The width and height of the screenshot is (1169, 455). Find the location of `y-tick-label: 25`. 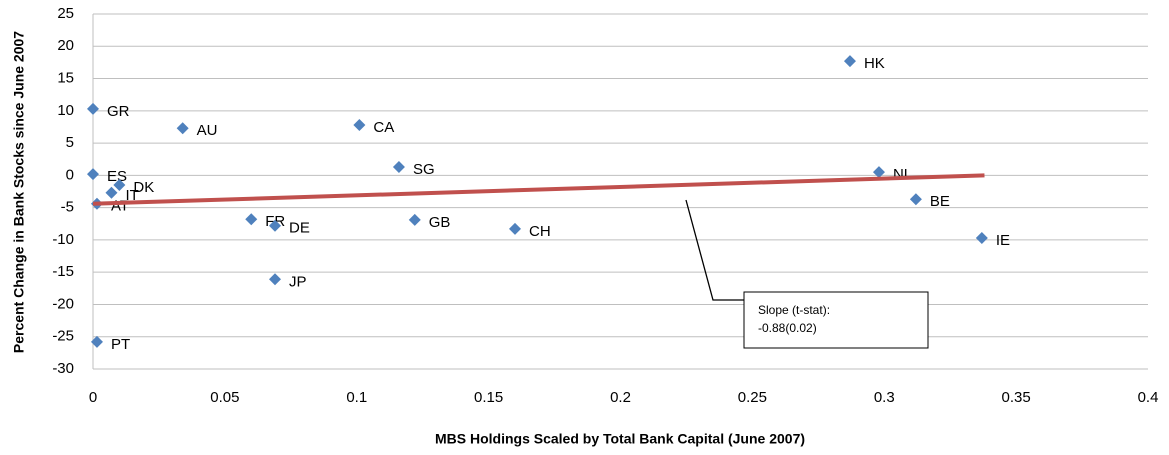

y-tick-label: 25 is located at coordinates (65, 13).